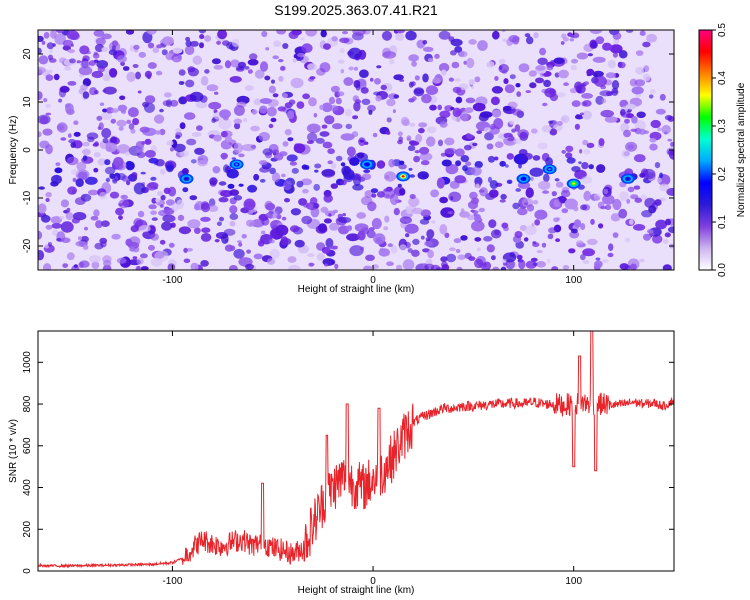 The image size is (750, 600). I want to click on peak-center, so click(523, 178).